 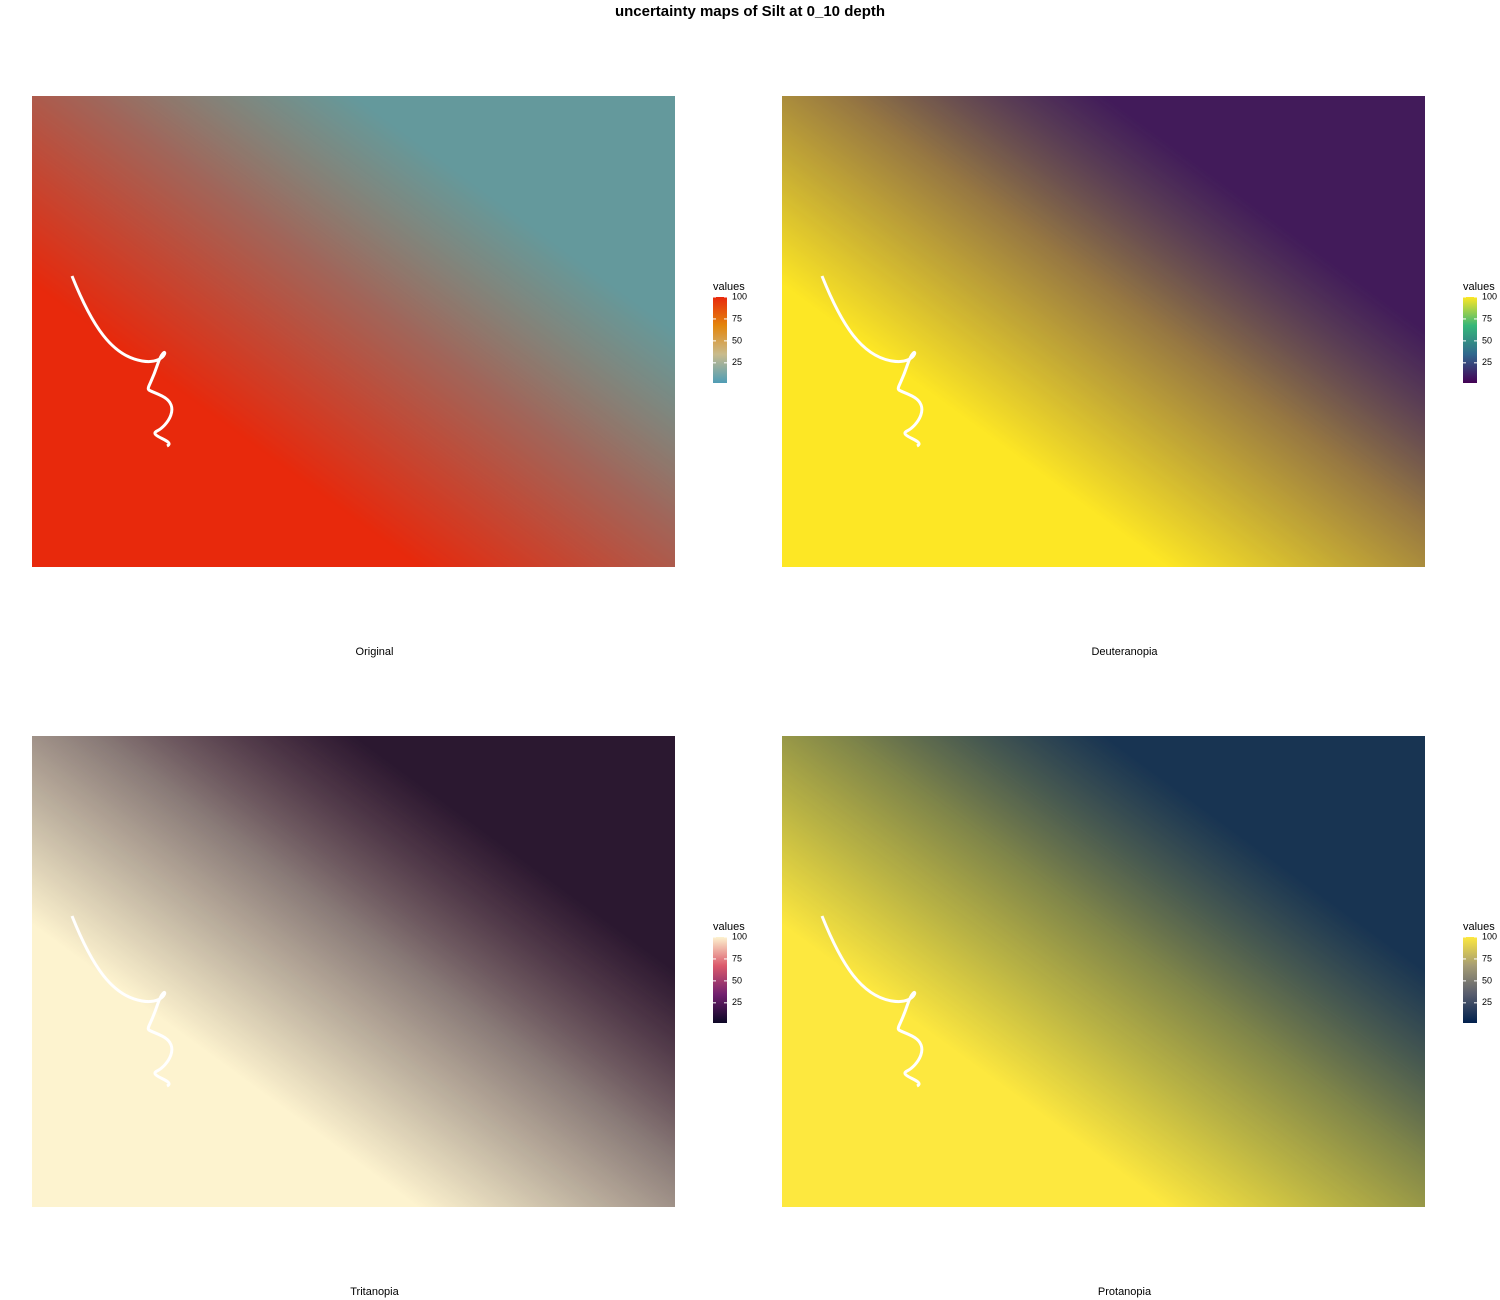 I want to click on figure-title: uncertainty maps of Silt at 0_10 depth, so click(x=750, y=11).